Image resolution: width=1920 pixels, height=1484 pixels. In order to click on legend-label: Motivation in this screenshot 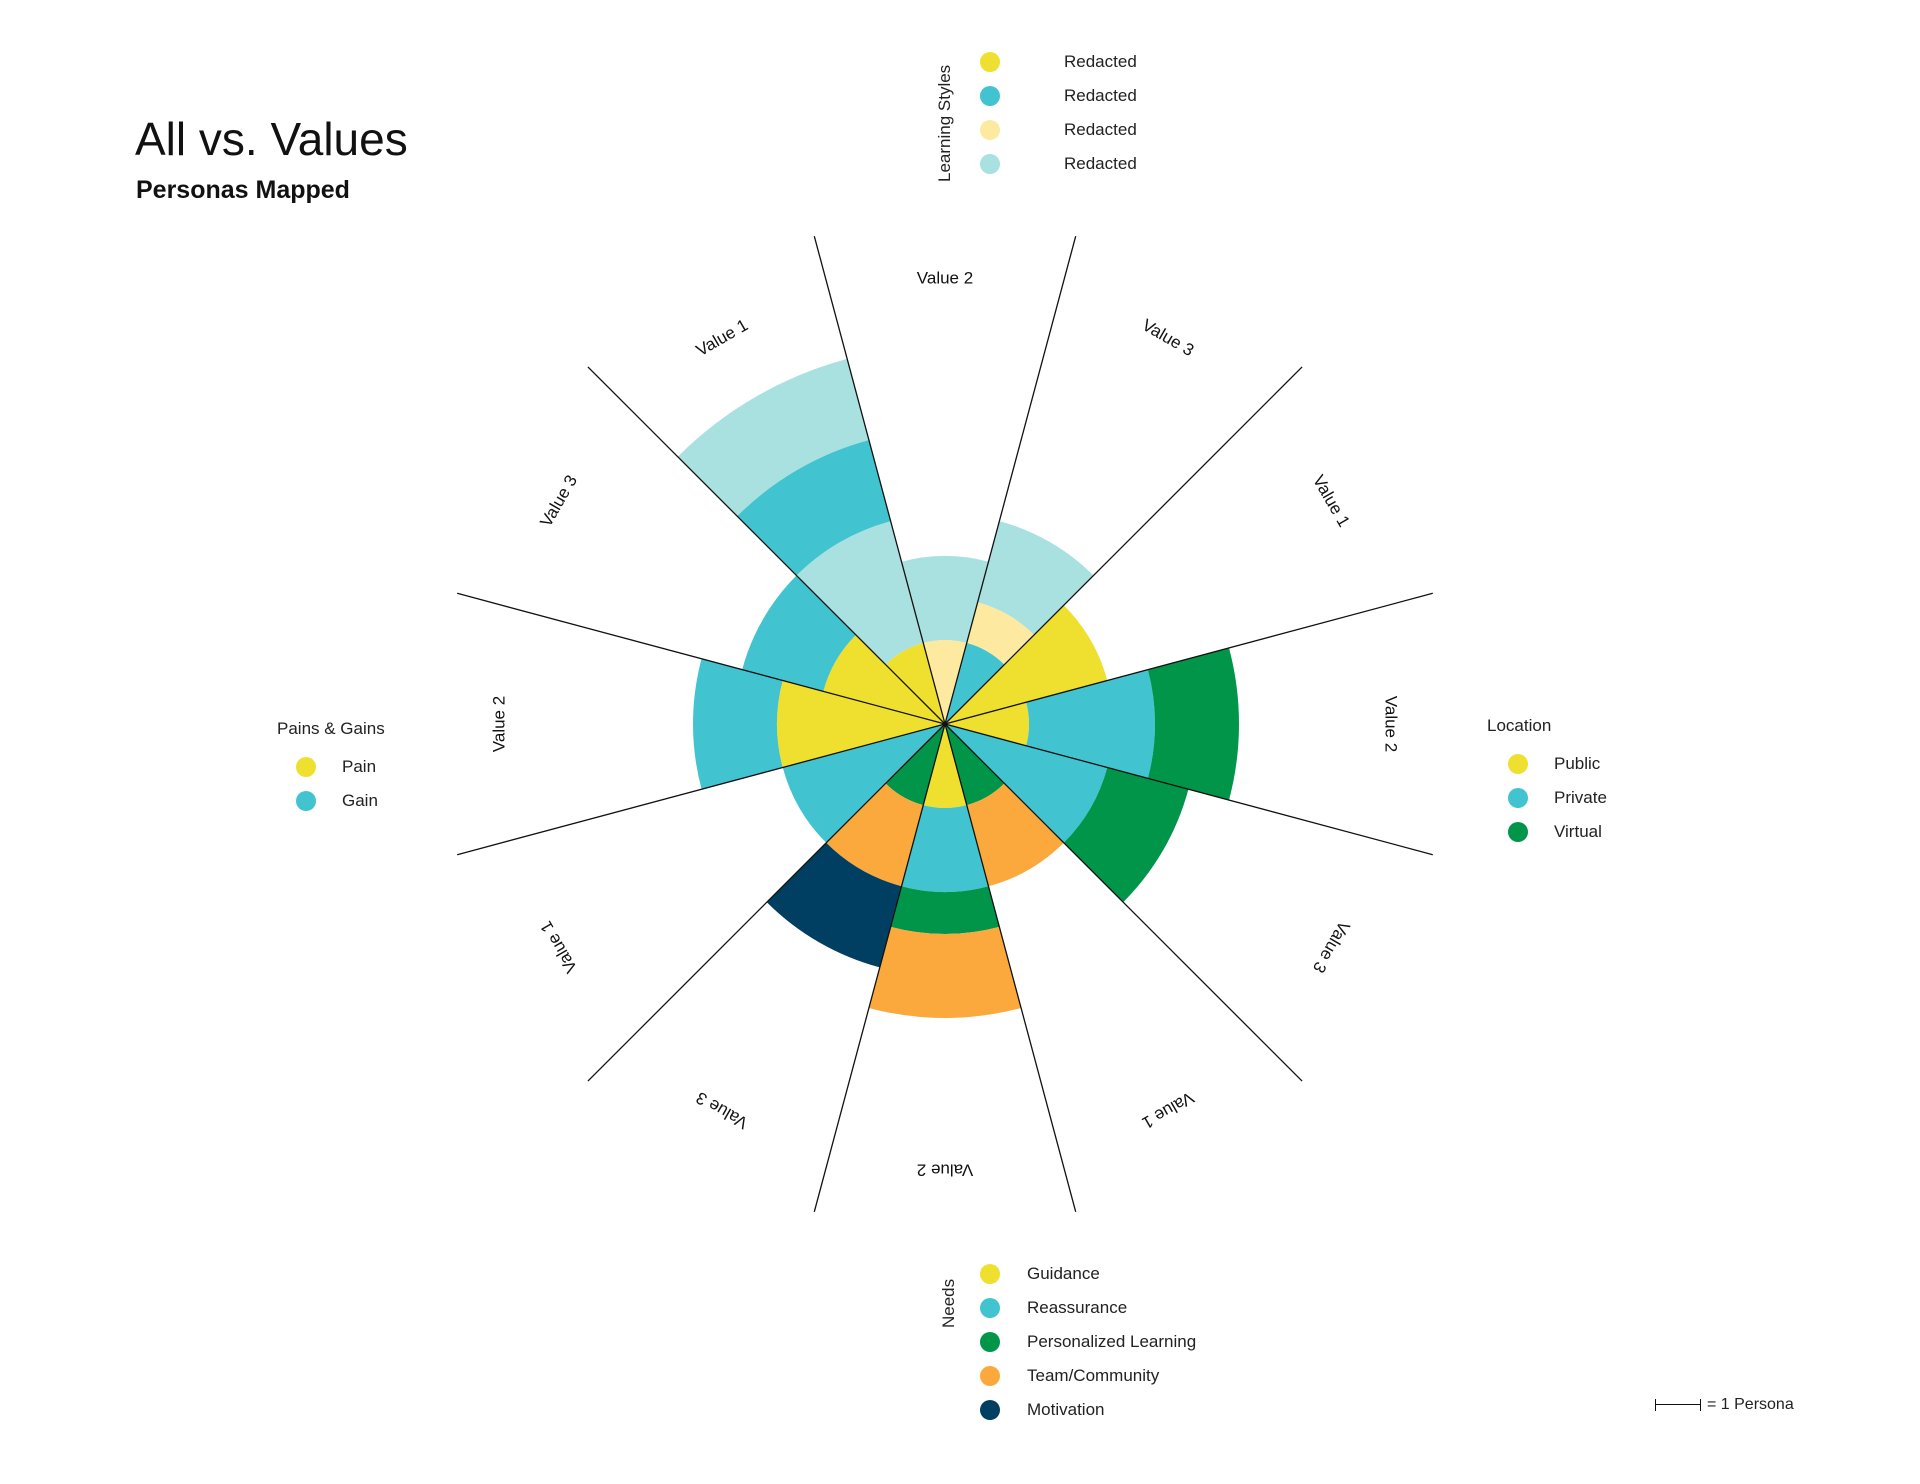, I will do `click(1066, 1409)`.